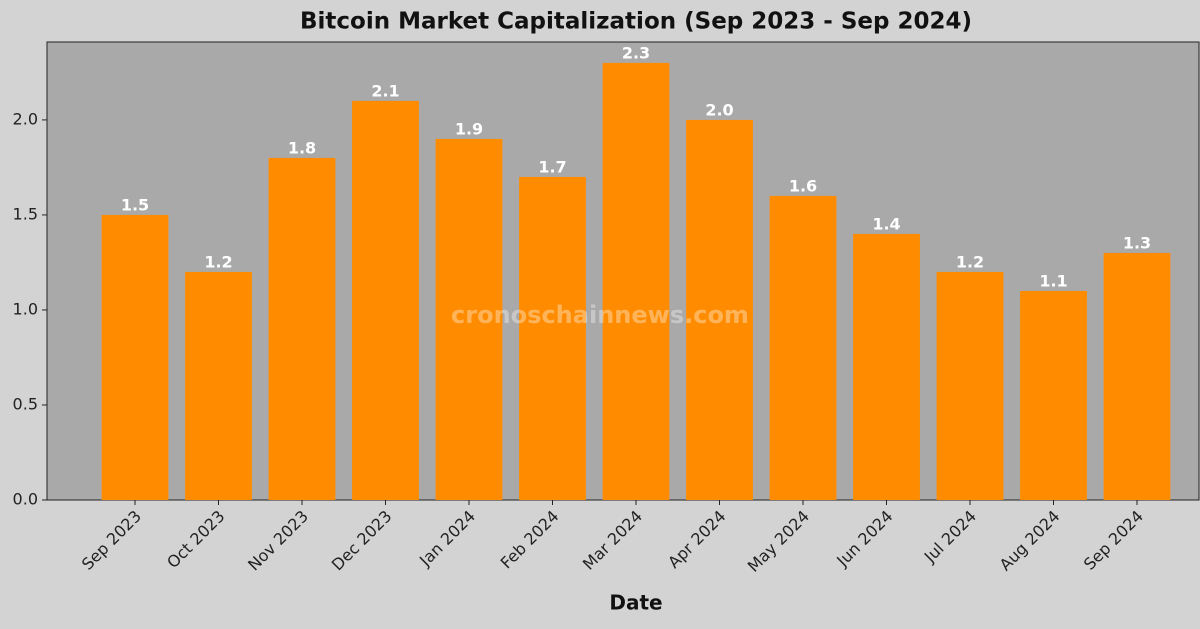 Image resolution: width=1200 pixels, height=629 pixels. What do you see at coordinates (25, 213) in the screenshot?
I see `y-tick-label: 1.5` at bounding box center [25, 213].